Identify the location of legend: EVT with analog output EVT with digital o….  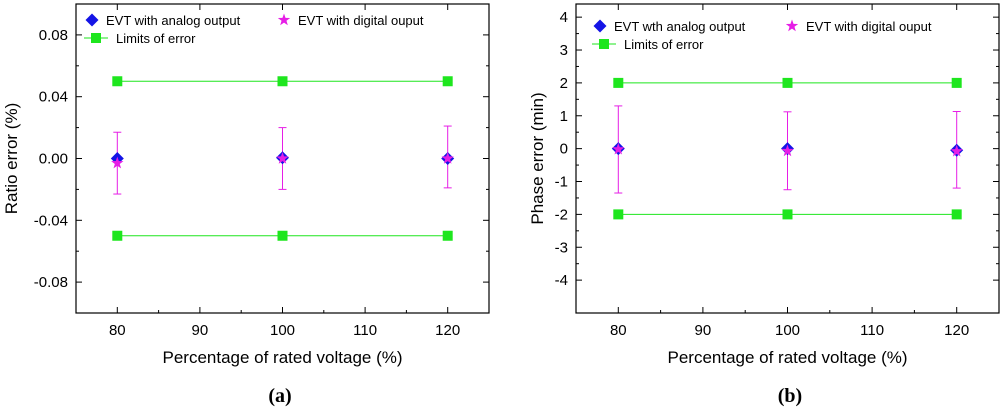
(254, 29).